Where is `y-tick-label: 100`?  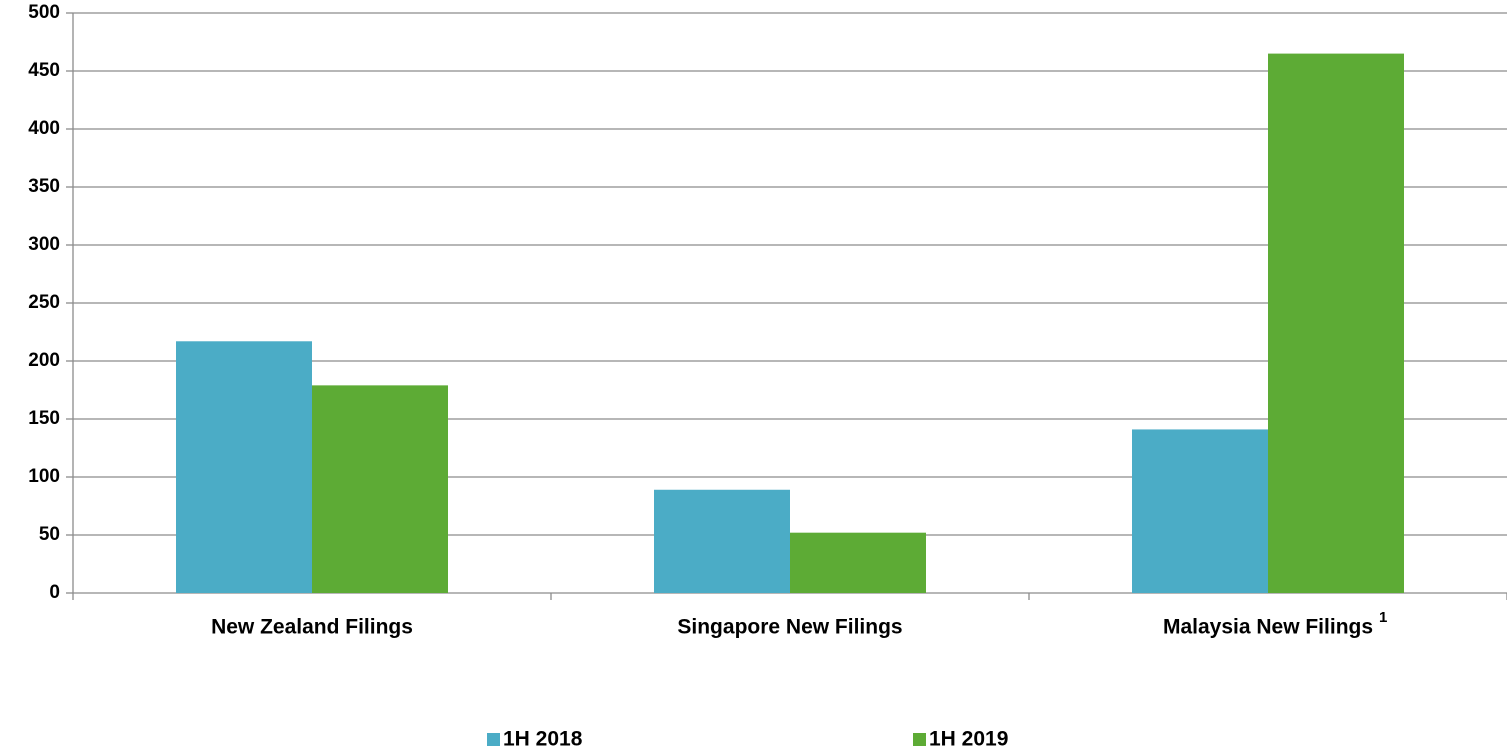 y-tick-label: 100 is located at coordinates (44, 476).